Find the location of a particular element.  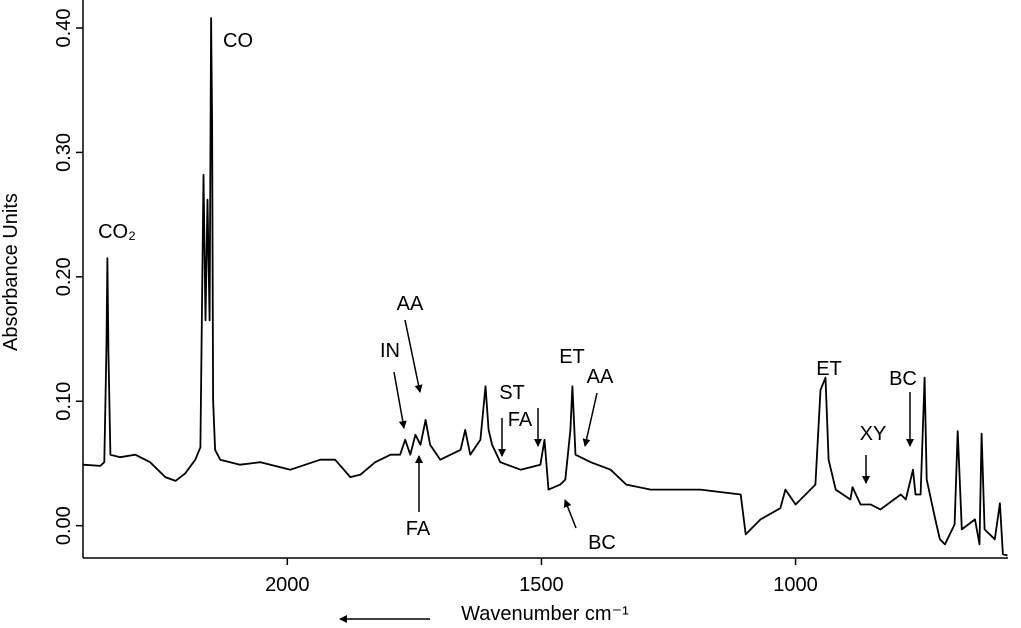

annotation: CO is located at coordinates (238, 41).